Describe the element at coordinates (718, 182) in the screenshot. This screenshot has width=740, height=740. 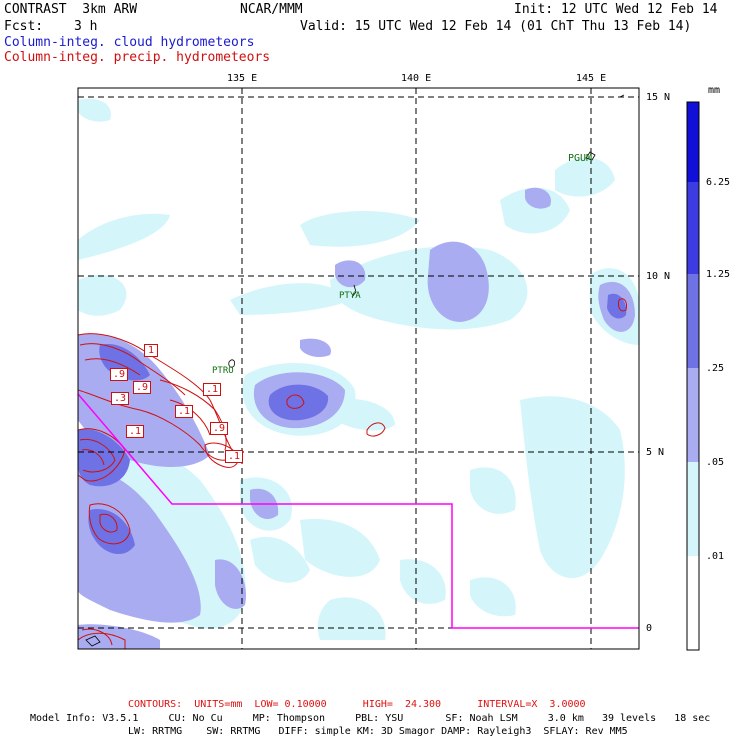
I see `colorbar-level: 6.25` at that location.